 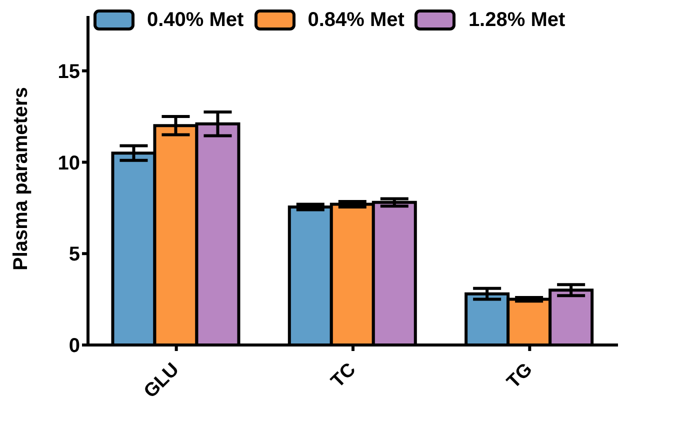 What do you see at coordinates (195, 20) in the screenshot?
I see `legend-label: 0.40% Met` at bounding box center [195, 20].